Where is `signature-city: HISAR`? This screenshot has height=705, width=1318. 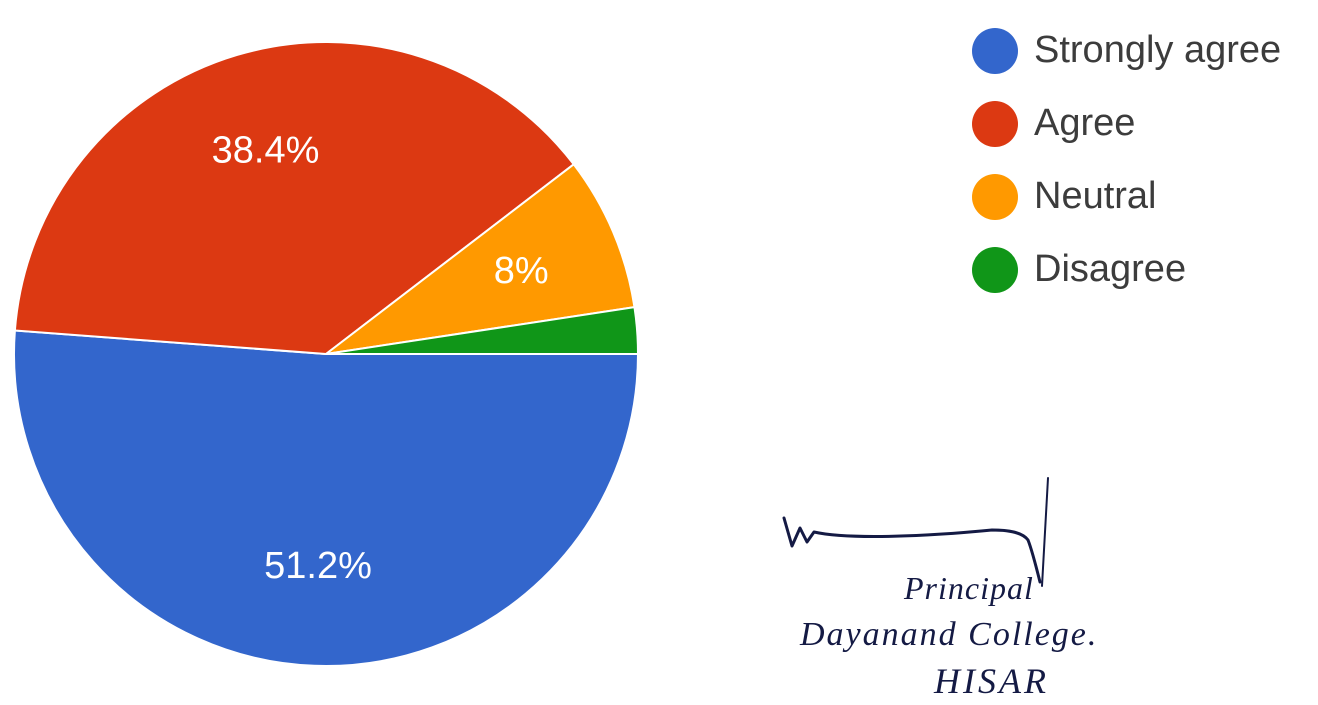
signature-city: HISAR is located at coordinates (991, 681).